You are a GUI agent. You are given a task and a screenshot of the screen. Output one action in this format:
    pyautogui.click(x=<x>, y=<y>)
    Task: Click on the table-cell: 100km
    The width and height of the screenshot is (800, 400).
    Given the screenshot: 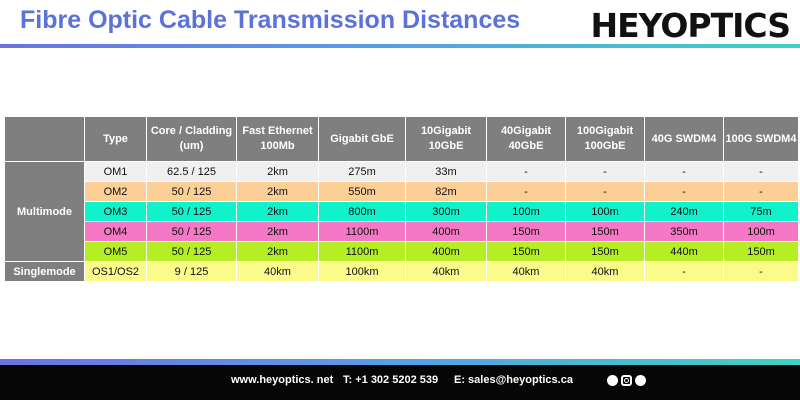 What is the action you would take?
    pyautogui.click(x=362, y=271)
    